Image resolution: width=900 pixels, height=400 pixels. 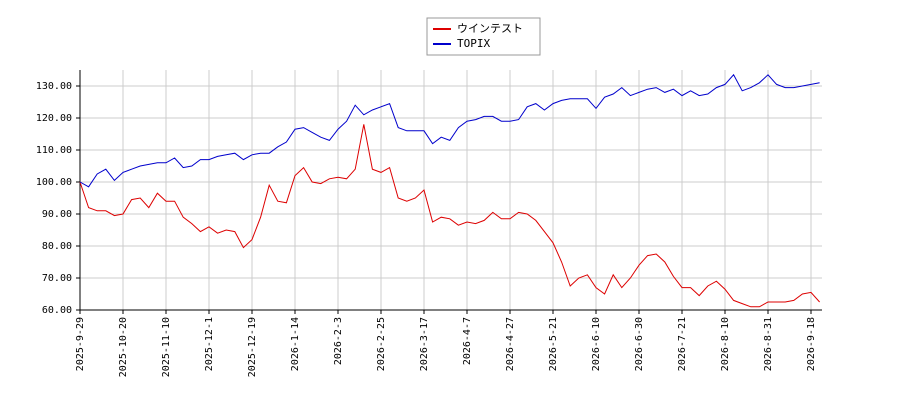 What do you see at coordinates (252, 347) in the screenshot?
I see `x-tick-label: 2025-12-19` at bounding box center [252, 347].